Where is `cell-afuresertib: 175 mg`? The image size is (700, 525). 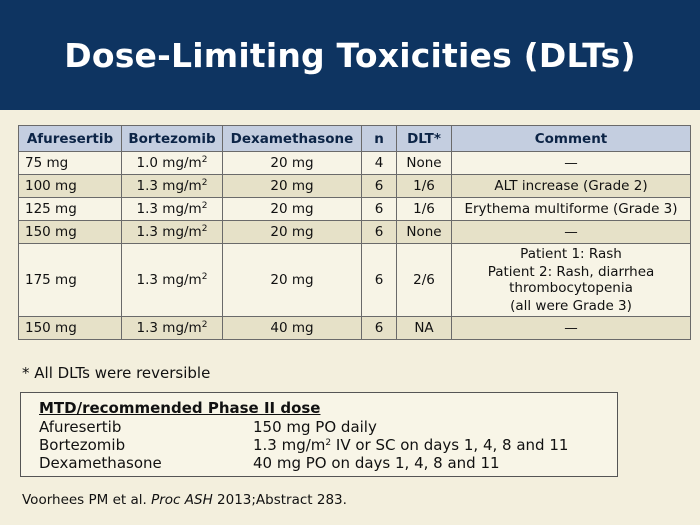 cell-afuresertib: 175 mg is located at coordinates (70, 280).